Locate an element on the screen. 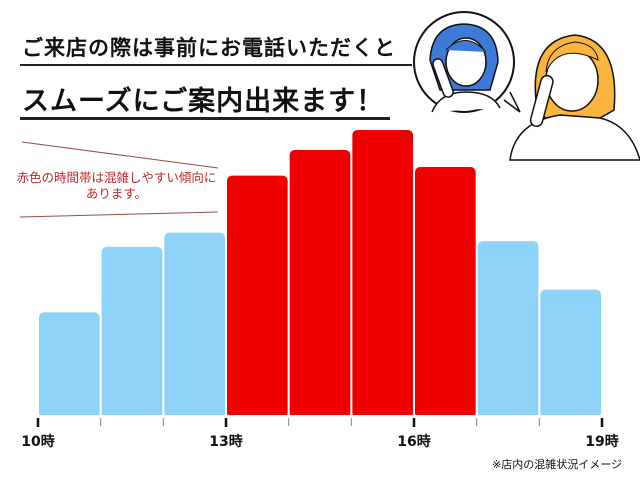 This screenshot has width=640, height=480. customer-illustration-icon is located at coordinates (574, 97).